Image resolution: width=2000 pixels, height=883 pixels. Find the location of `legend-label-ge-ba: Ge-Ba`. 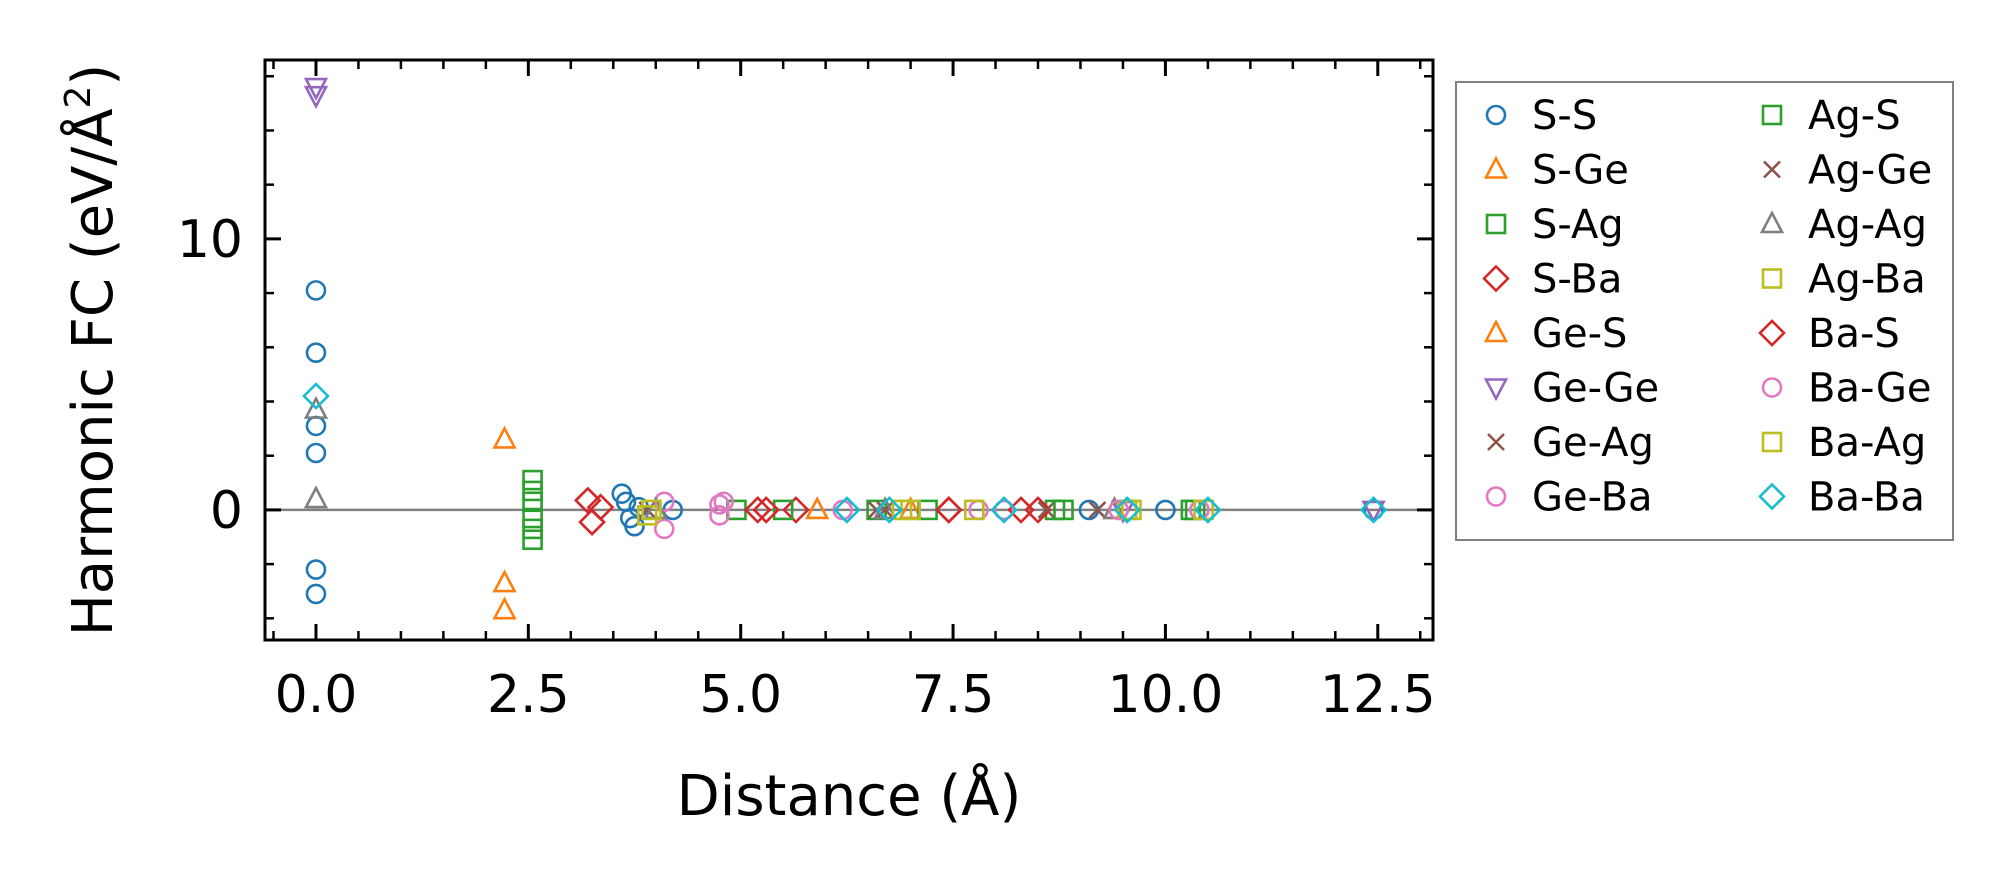

legend-label-ge-ba: Ge-Ba is located at coordinates (1592, 498).